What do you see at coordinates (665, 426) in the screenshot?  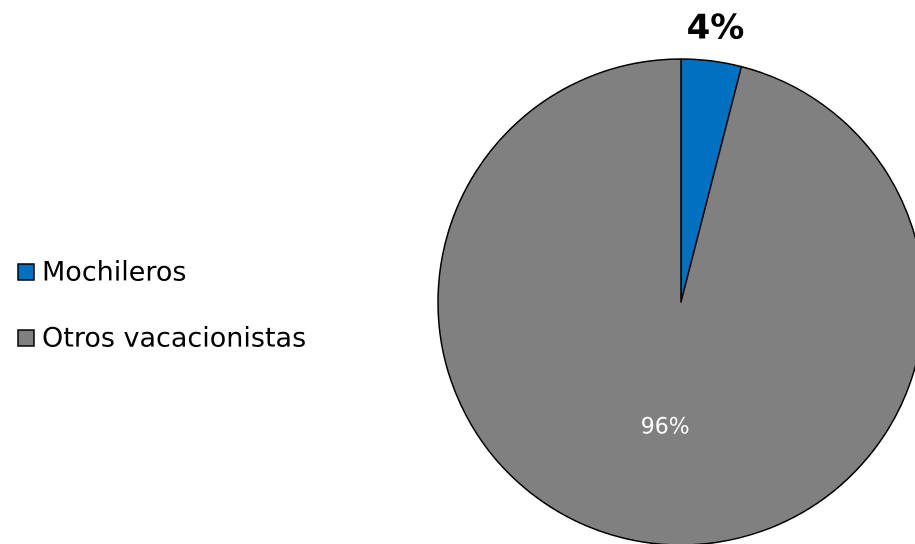 I see `data-label-otros-vacacionistas: 96%` at bounding box center [665, 426].